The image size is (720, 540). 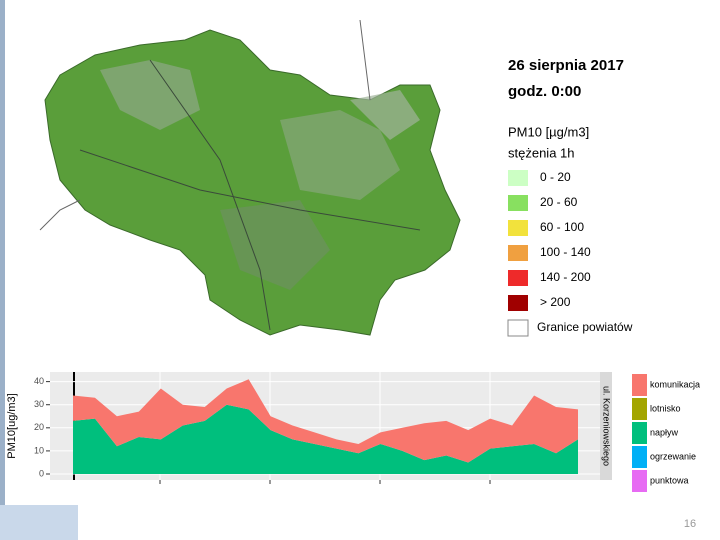 I want to click on map-legend-label: 20 - 60, so click(x=559, y=202).